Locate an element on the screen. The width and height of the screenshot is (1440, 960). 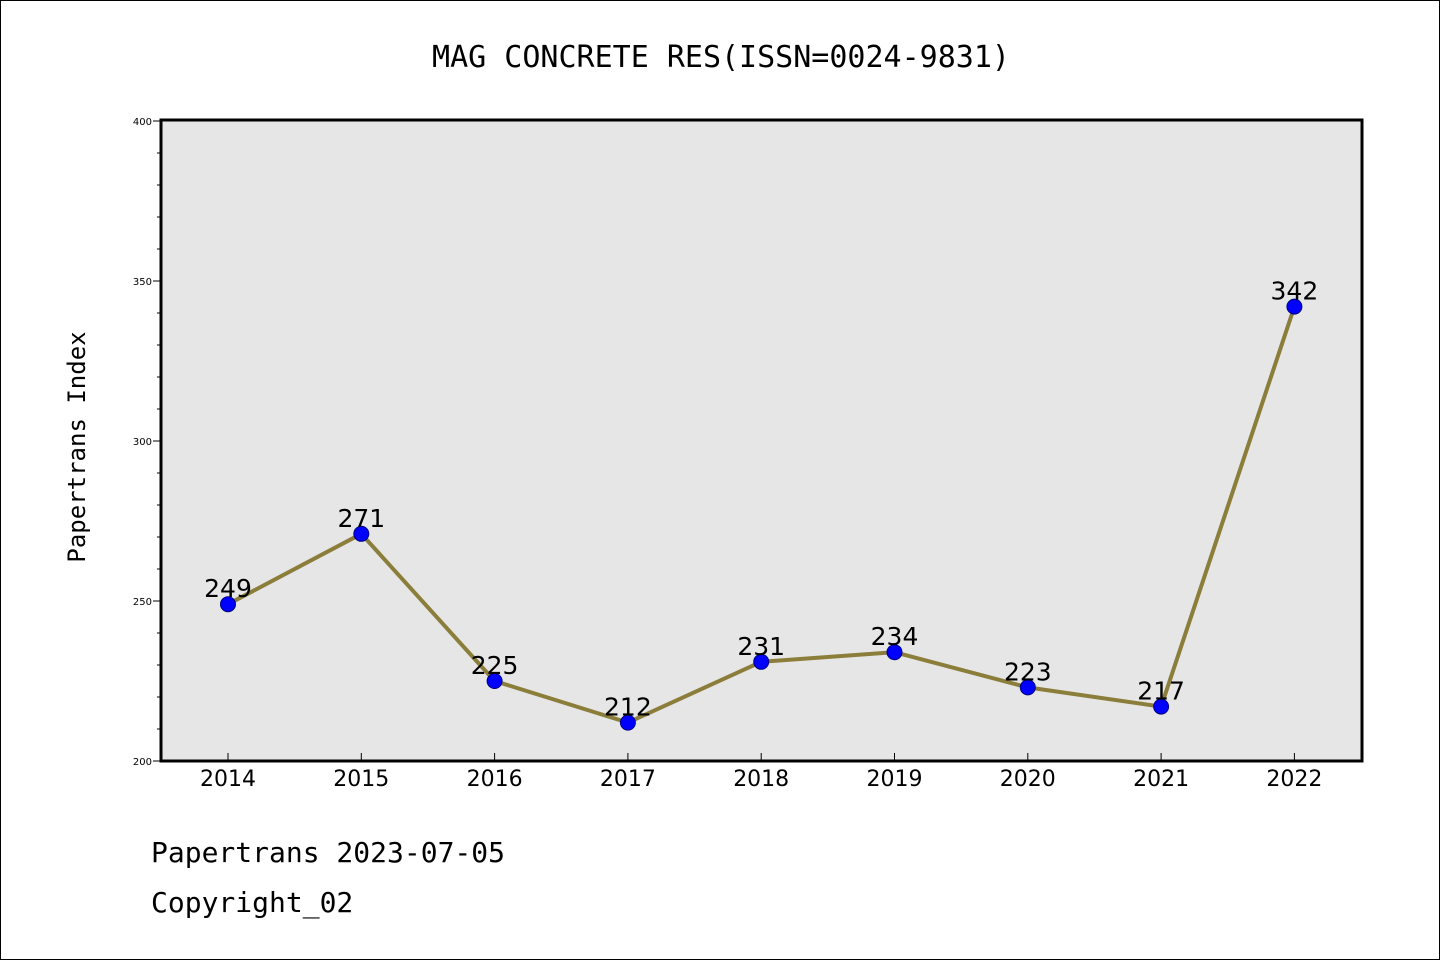
x-tick-label: 2022 is located at coordinates (1294, 779).